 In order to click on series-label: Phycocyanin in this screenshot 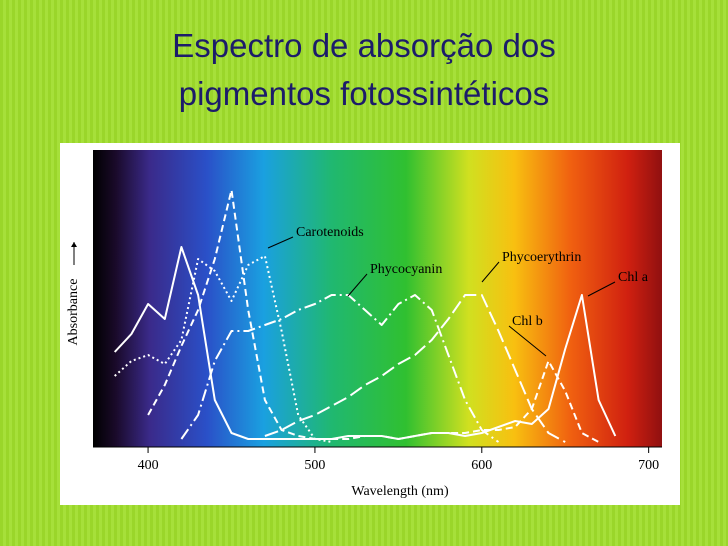, I will do `click(406, 269)`.